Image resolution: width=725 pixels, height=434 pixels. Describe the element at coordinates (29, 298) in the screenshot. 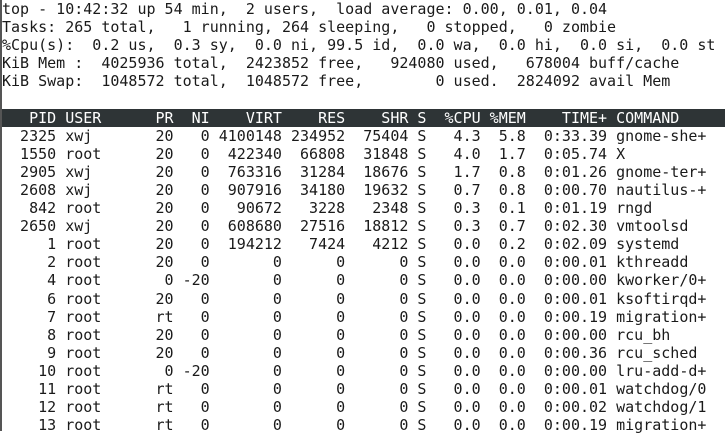

I see `cell-pid: 6` at that location.